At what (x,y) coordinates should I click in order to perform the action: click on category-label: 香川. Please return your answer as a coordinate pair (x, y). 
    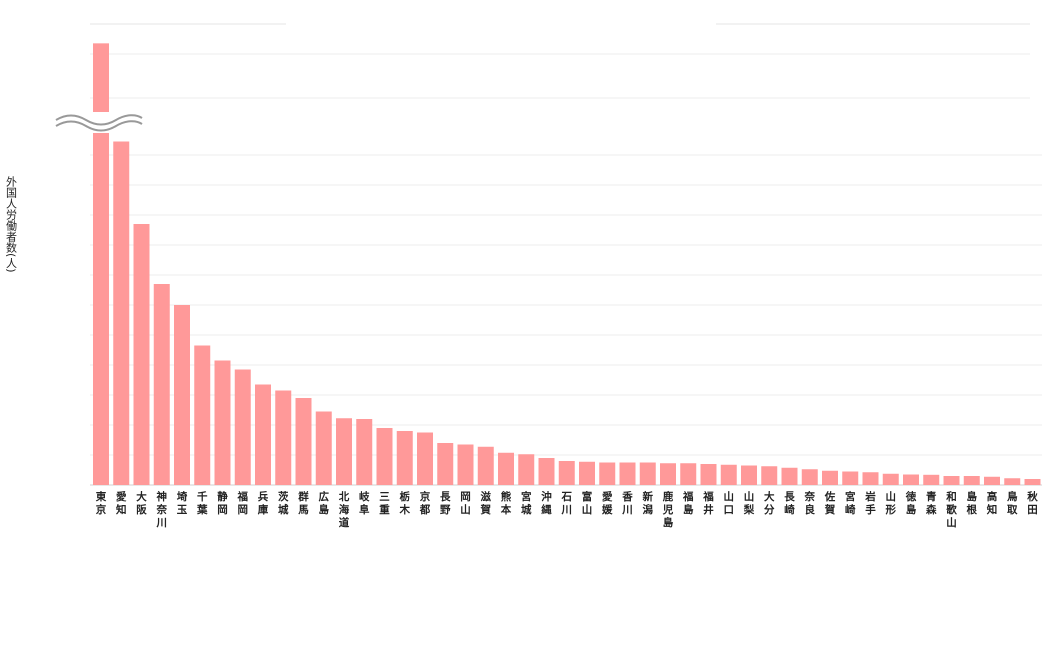
    Looking at the image, I should click on (627, 503).